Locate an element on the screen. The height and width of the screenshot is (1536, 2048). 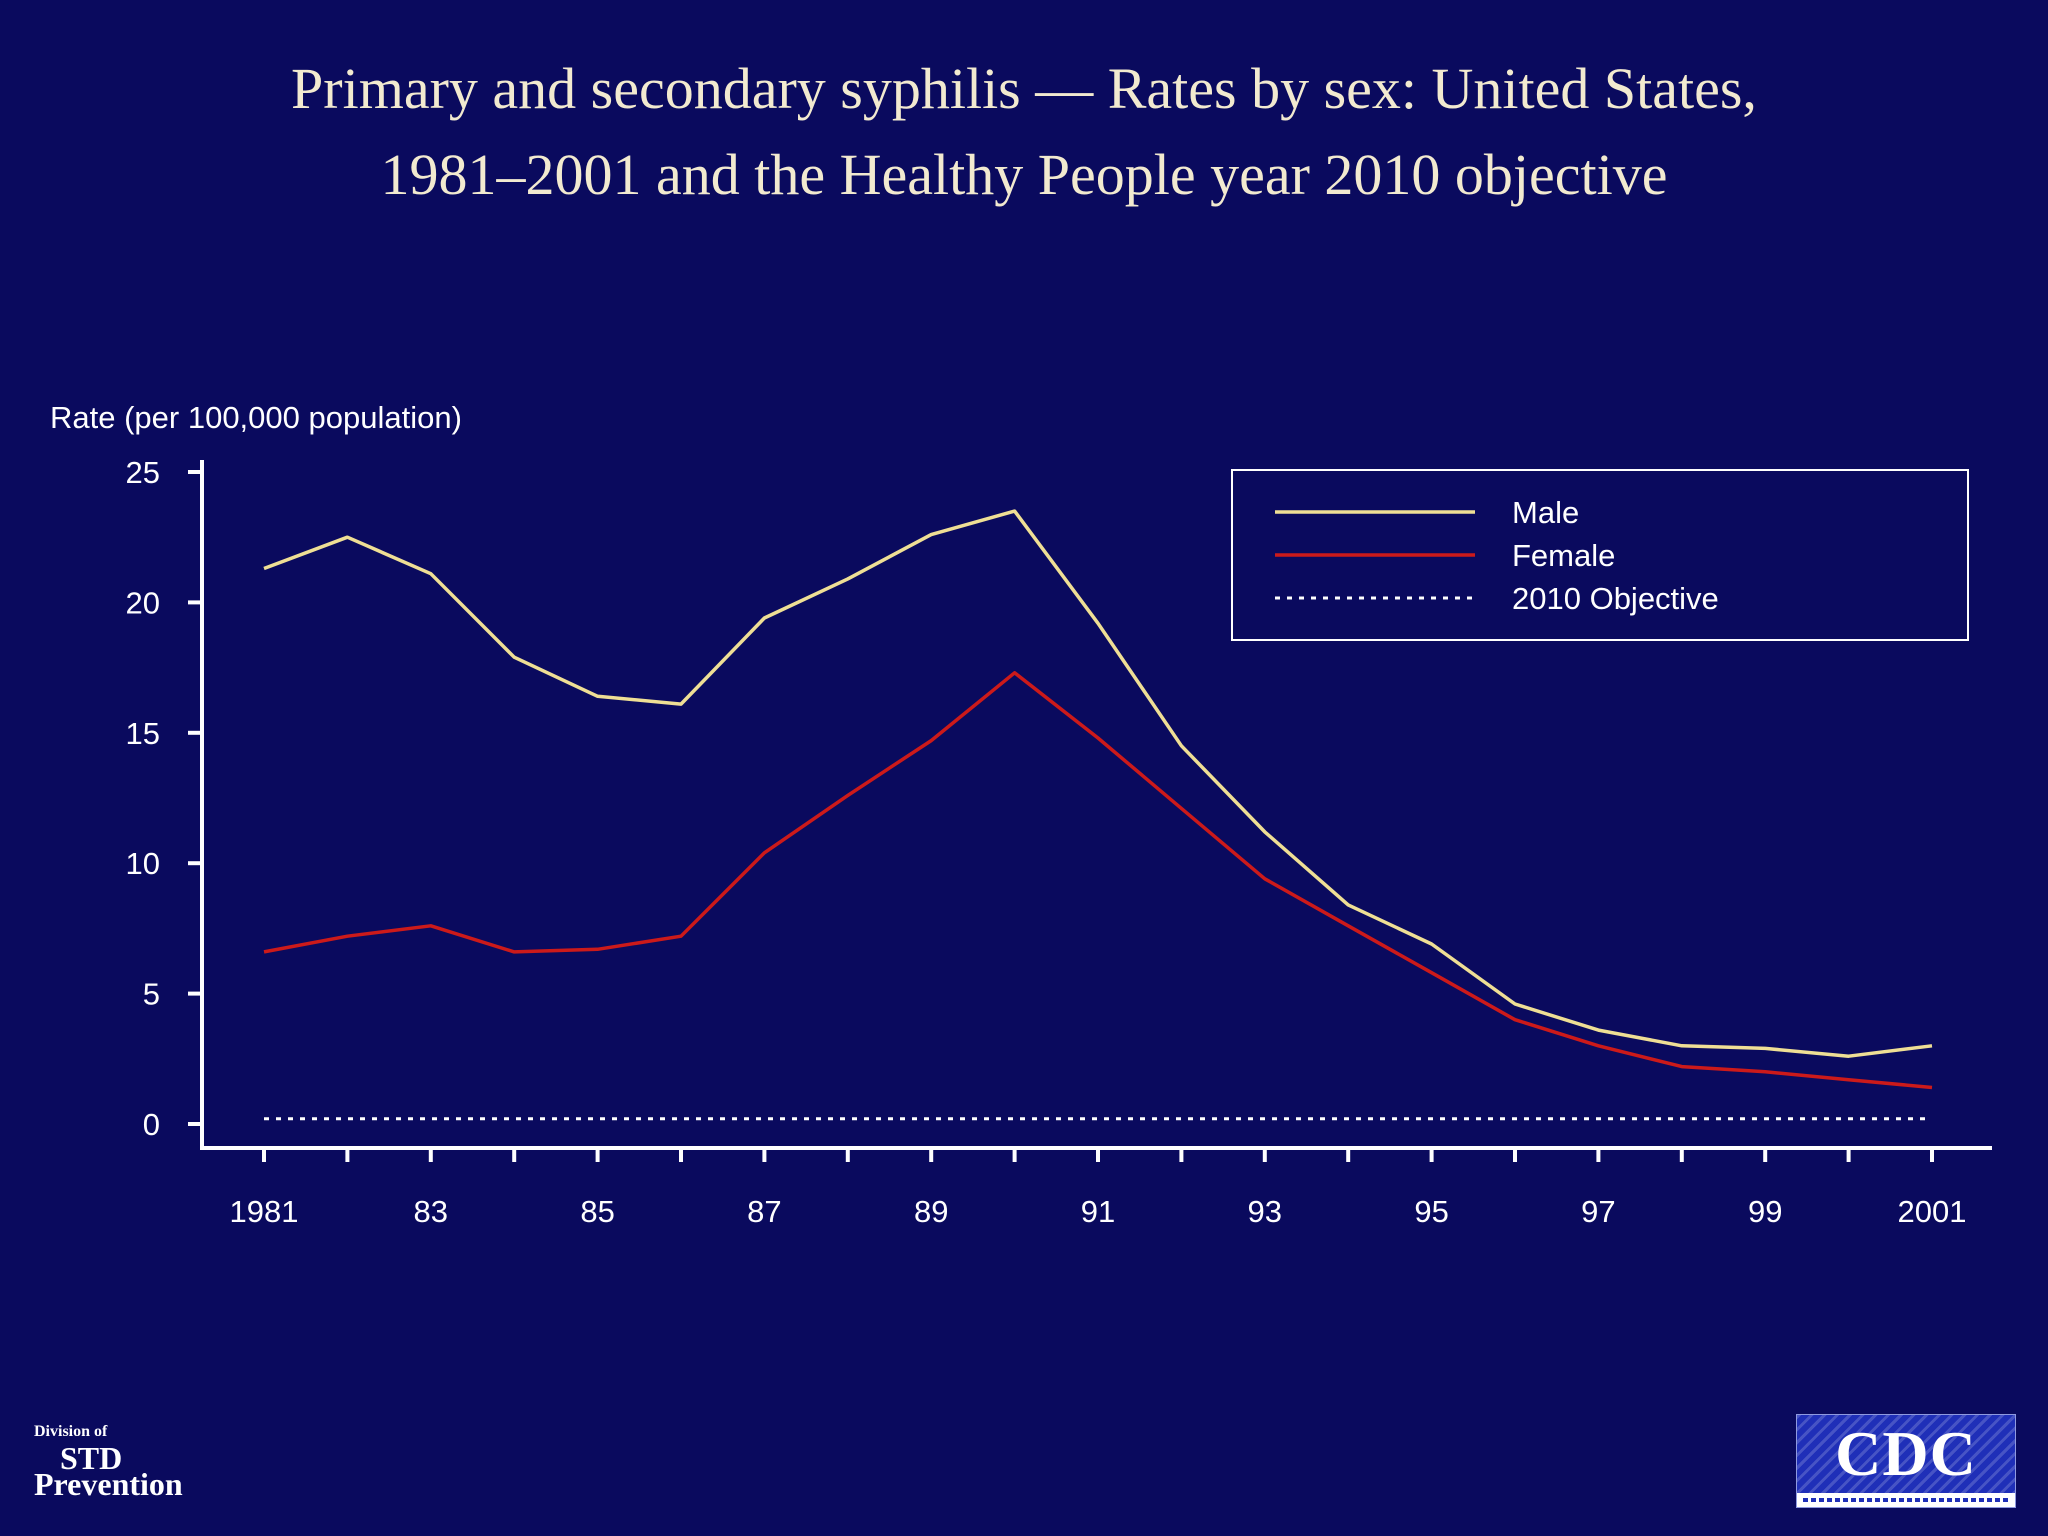
y-tick-label: 5 is located at coordinates (151, 994).